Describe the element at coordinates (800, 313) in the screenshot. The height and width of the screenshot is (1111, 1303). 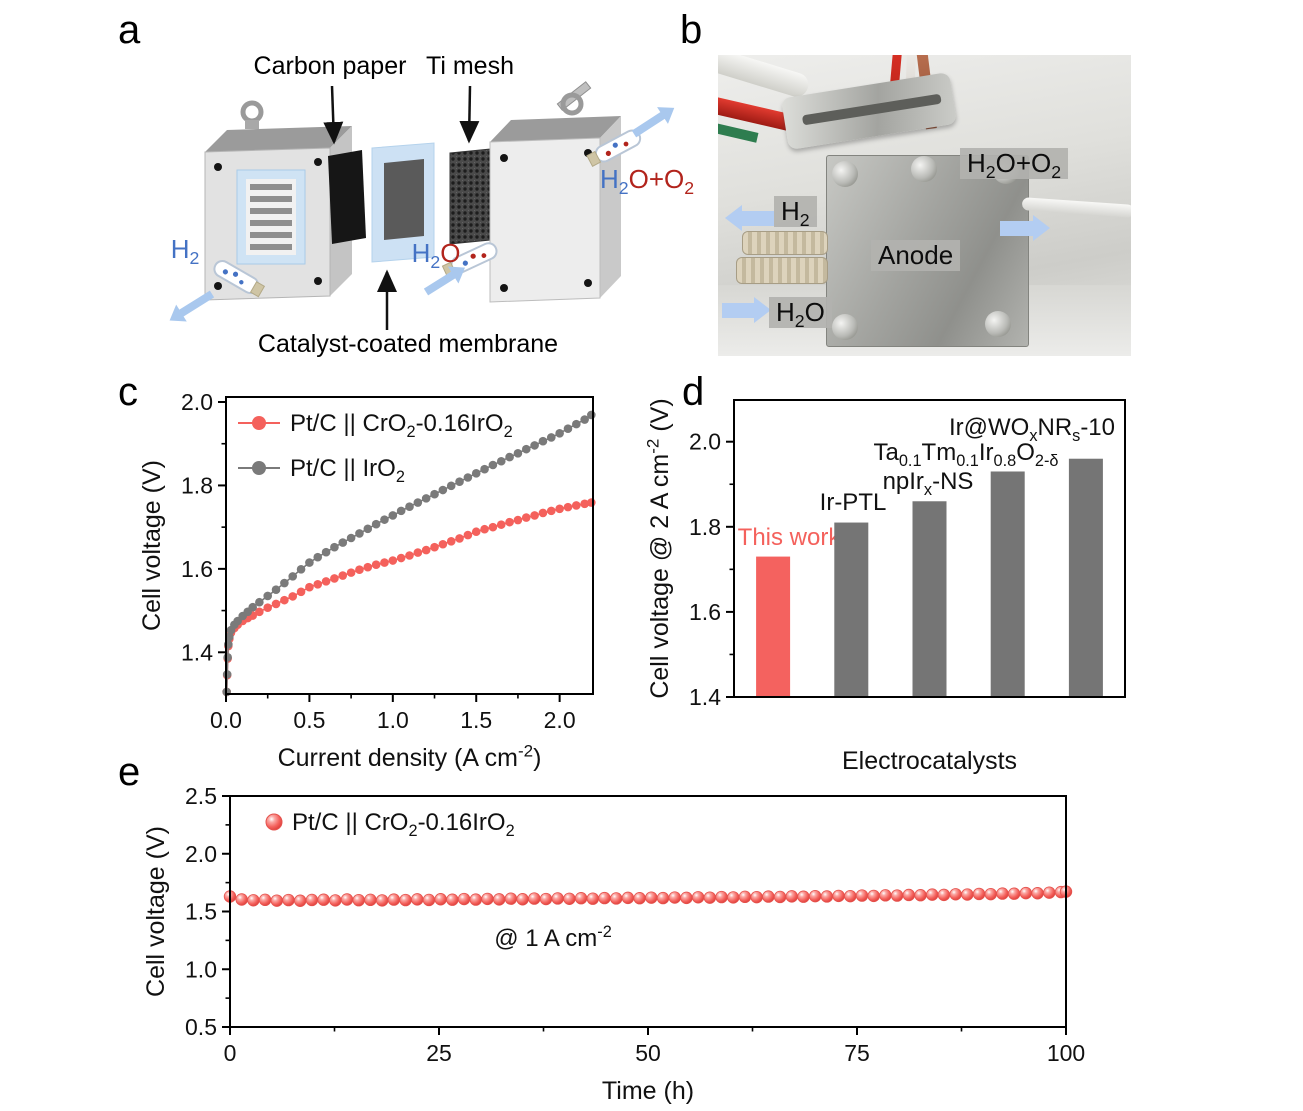
I see `photo-label-h2o: H2O` at that location.